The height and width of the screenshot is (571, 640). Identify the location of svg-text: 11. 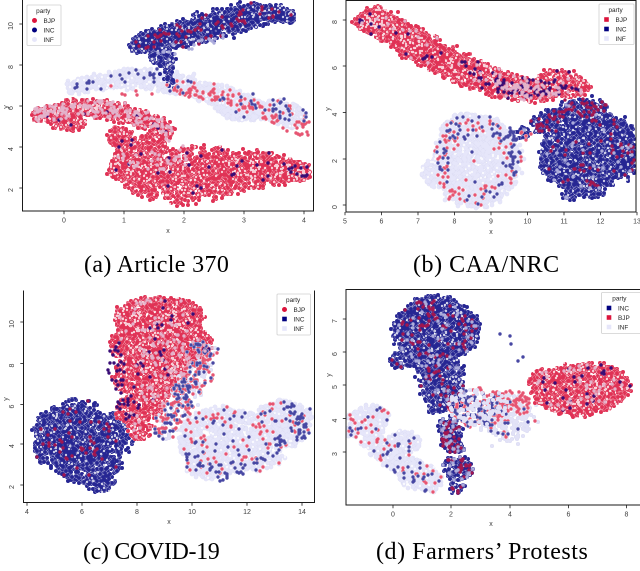
(563, 222).